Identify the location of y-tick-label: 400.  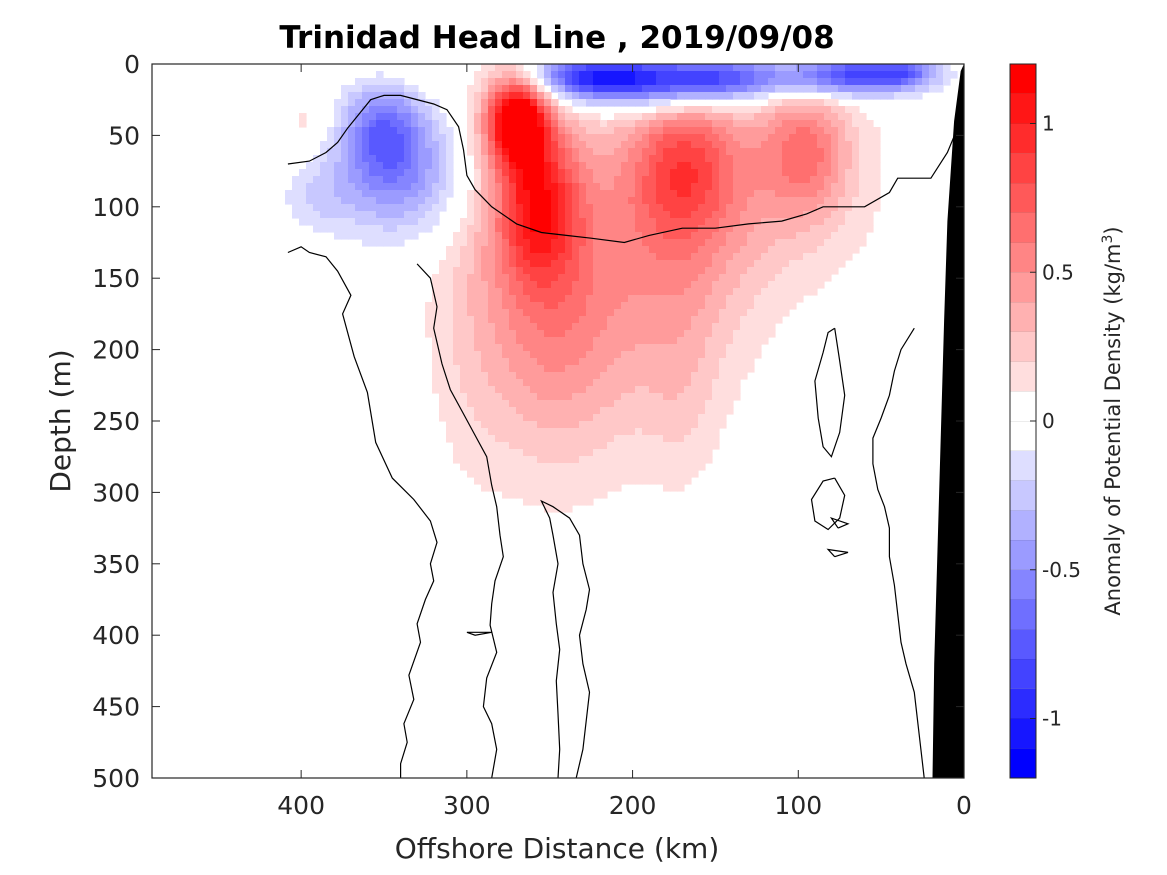
(116, 635).